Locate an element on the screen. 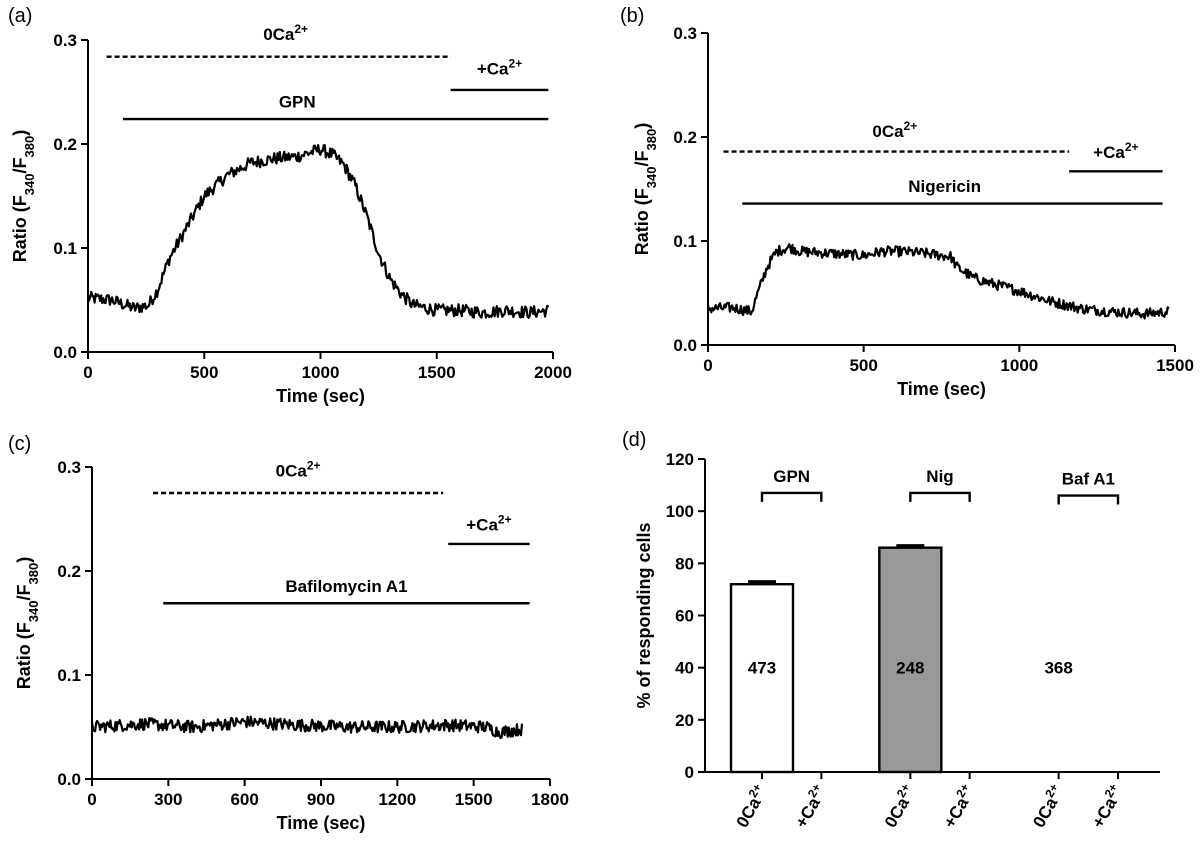 This screenshot has height=845, width=1200. y-tick-label: 0 is located at coordinates (689, 772).